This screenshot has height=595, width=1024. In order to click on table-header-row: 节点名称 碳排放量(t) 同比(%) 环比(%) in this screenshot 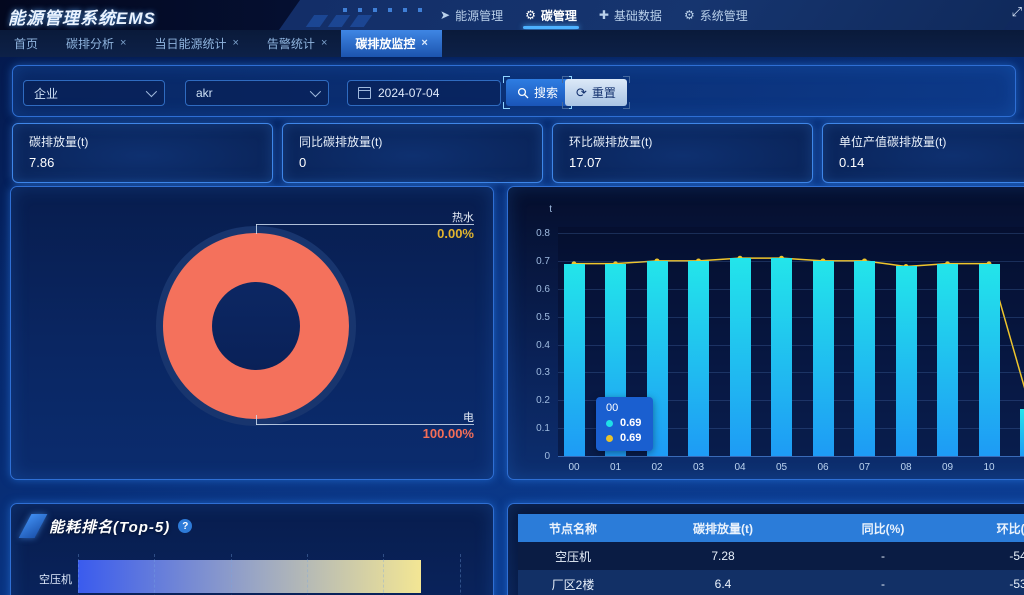, I will do `click(771, 528)`.